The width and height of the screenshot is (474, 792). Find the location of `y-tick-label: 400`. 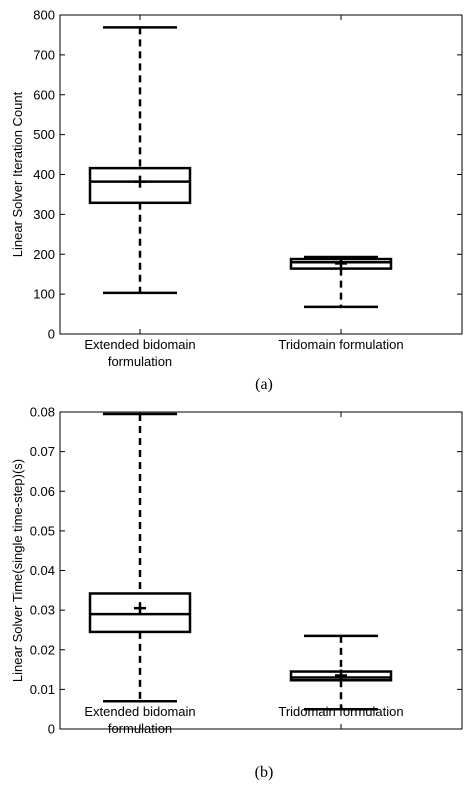

y-tick-label: 400 is located at coordinates (44, 174).